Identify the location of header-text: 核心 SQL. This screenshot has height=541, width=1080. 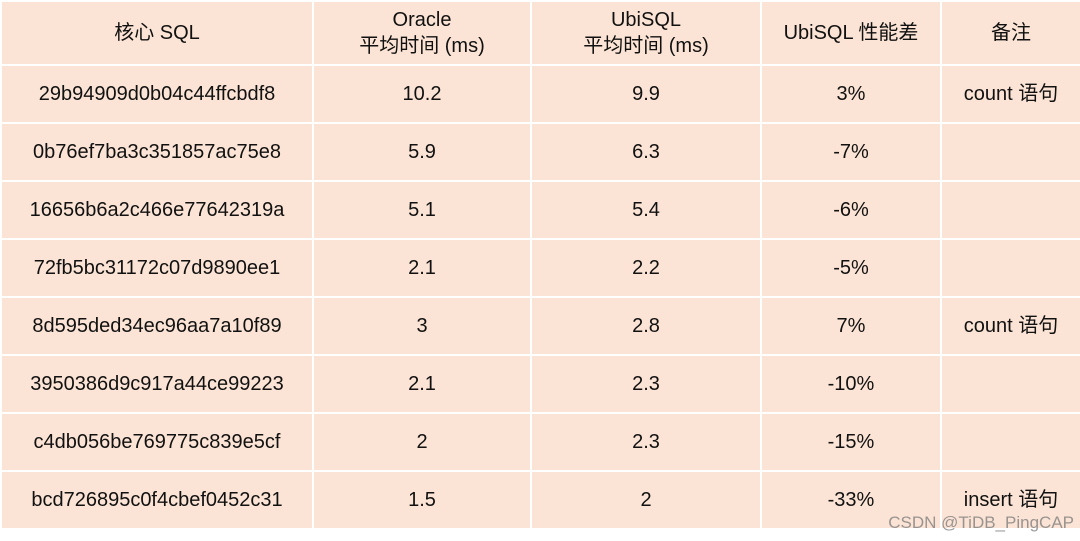
(157, 33).